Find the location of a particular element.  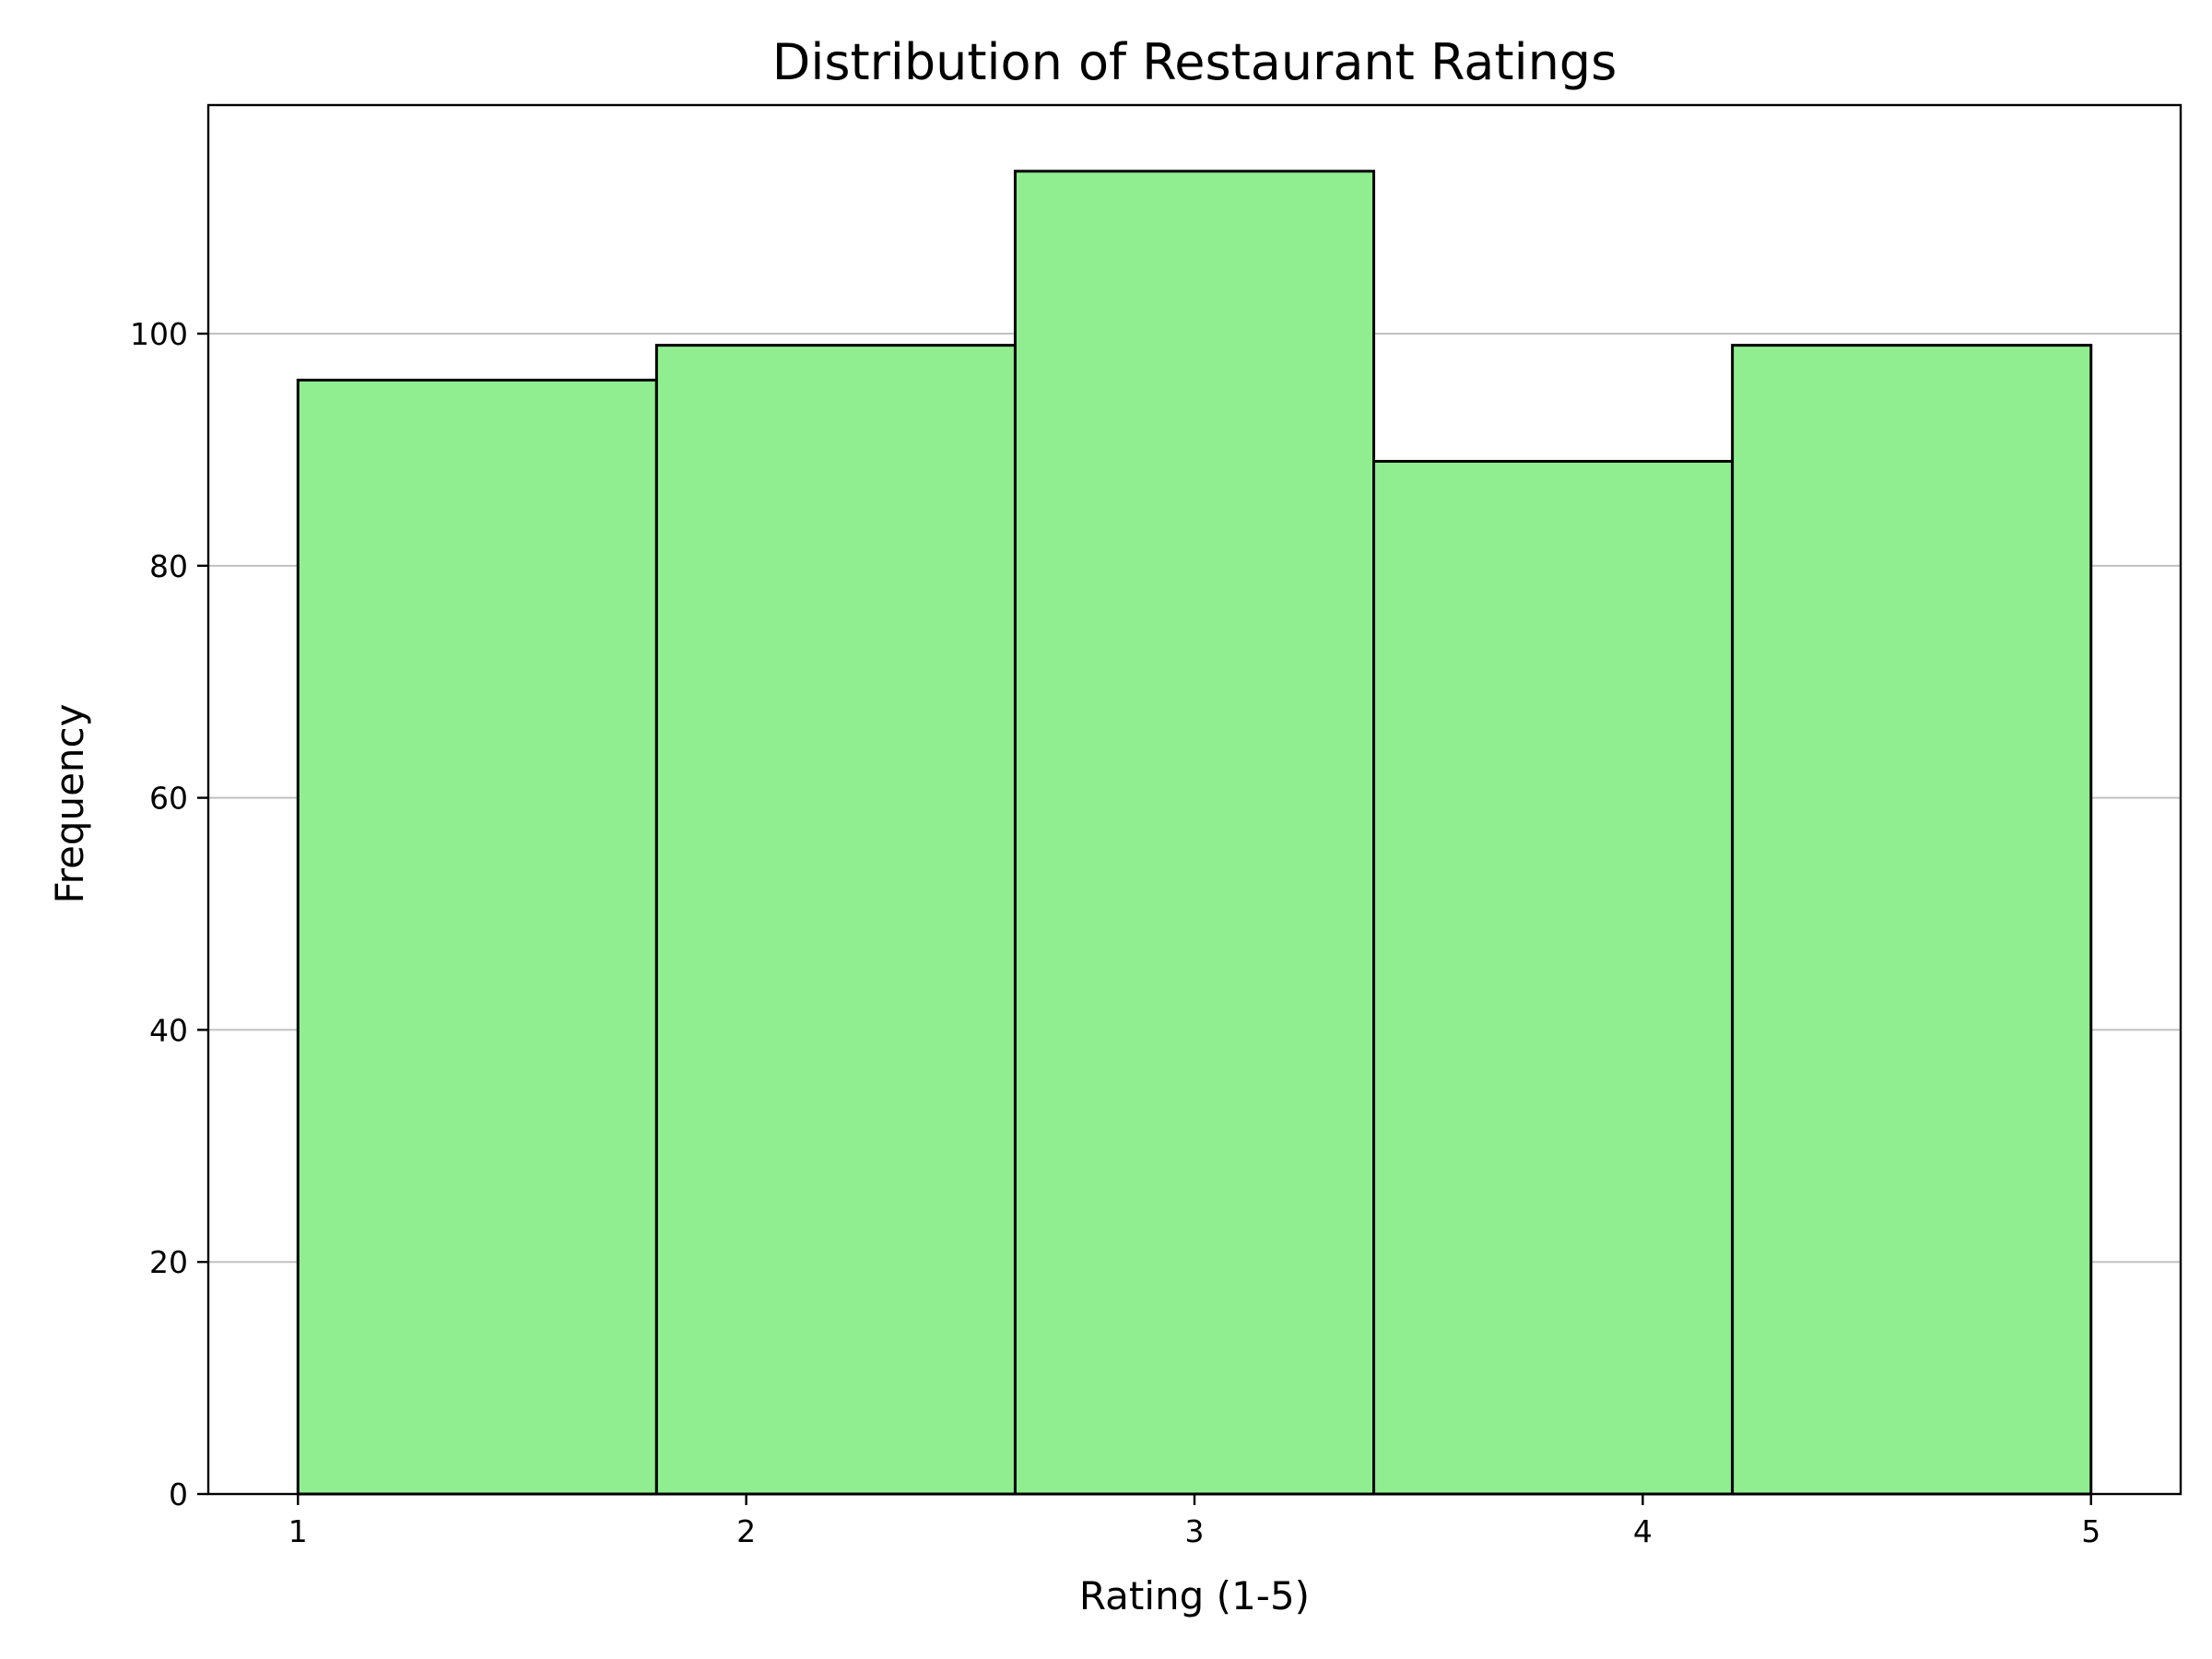

x-axis-ticks: 1 2 3 4 5 is located at coordinates (1194, 1521).